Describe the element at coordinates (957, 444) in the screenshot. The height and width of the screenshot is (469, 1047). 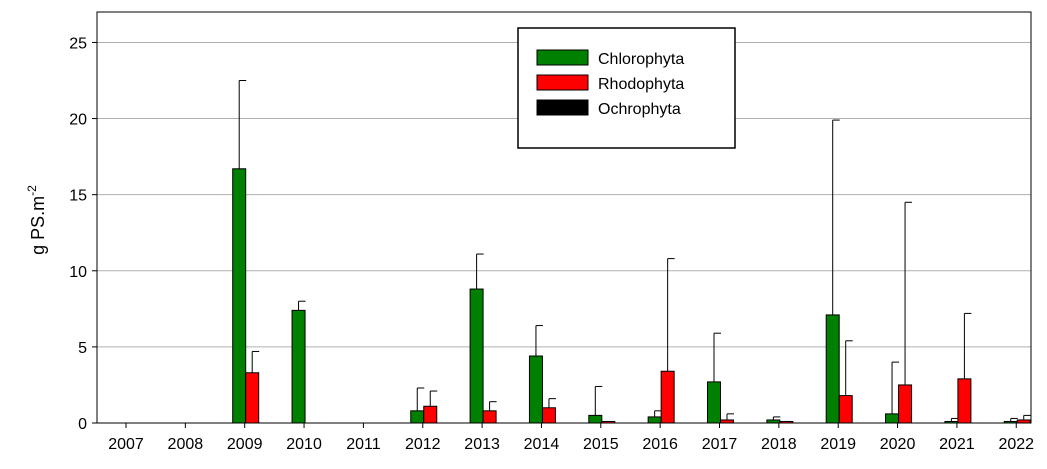
I see `x-tick-label: 2021` at that location.